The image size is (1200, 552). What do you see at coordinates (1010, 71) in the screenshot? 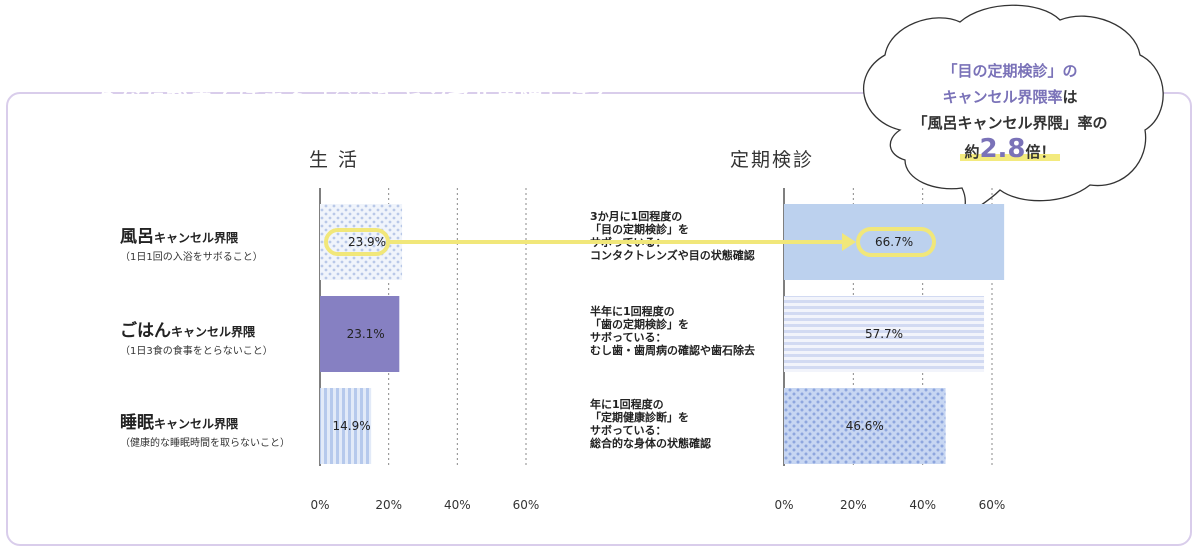
I see `bubble-line-1: 「目の定期検診」の` at bounding box center [1010, 71].